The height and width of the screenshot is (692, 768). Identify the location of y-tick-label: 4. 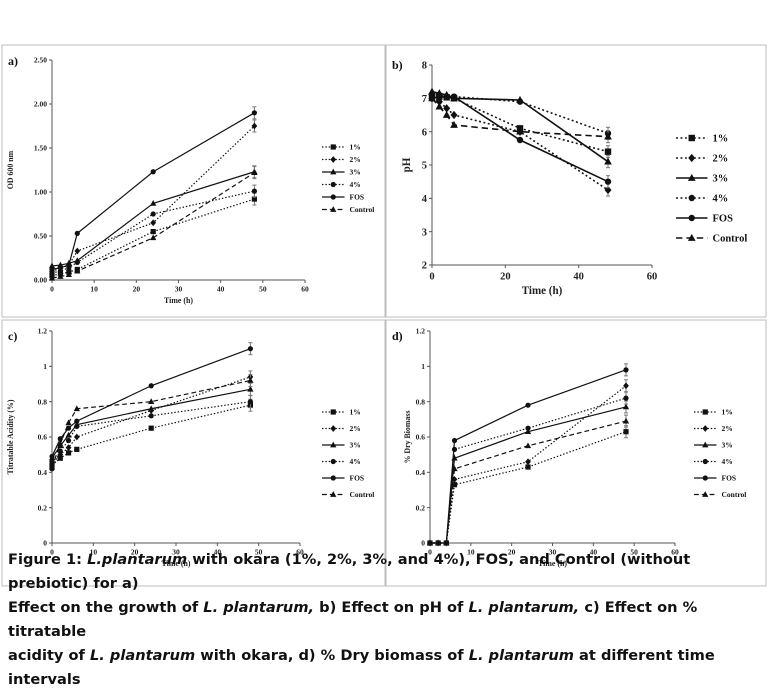
(425, 199).